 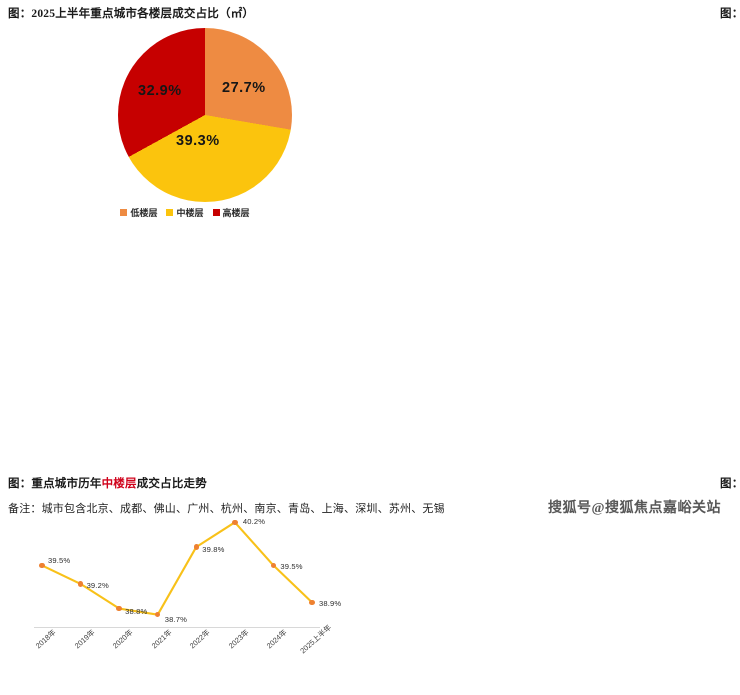 I want to click on mid-floor-title-highlight: 中楼层, so click(x=119, y=484).